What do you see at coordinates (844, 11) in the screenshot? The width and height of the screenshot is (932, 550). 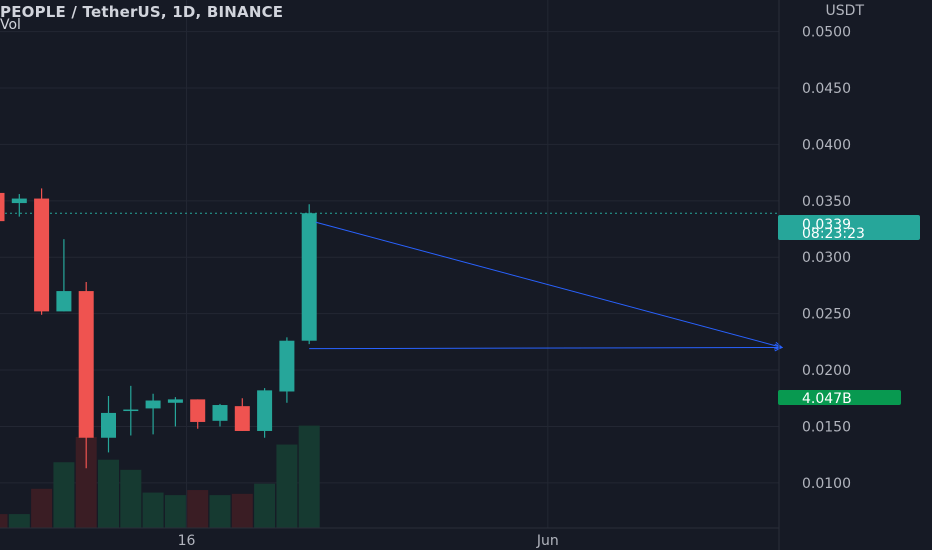 I see `price-unit-label: USDT` at bounding box center [844, 11].